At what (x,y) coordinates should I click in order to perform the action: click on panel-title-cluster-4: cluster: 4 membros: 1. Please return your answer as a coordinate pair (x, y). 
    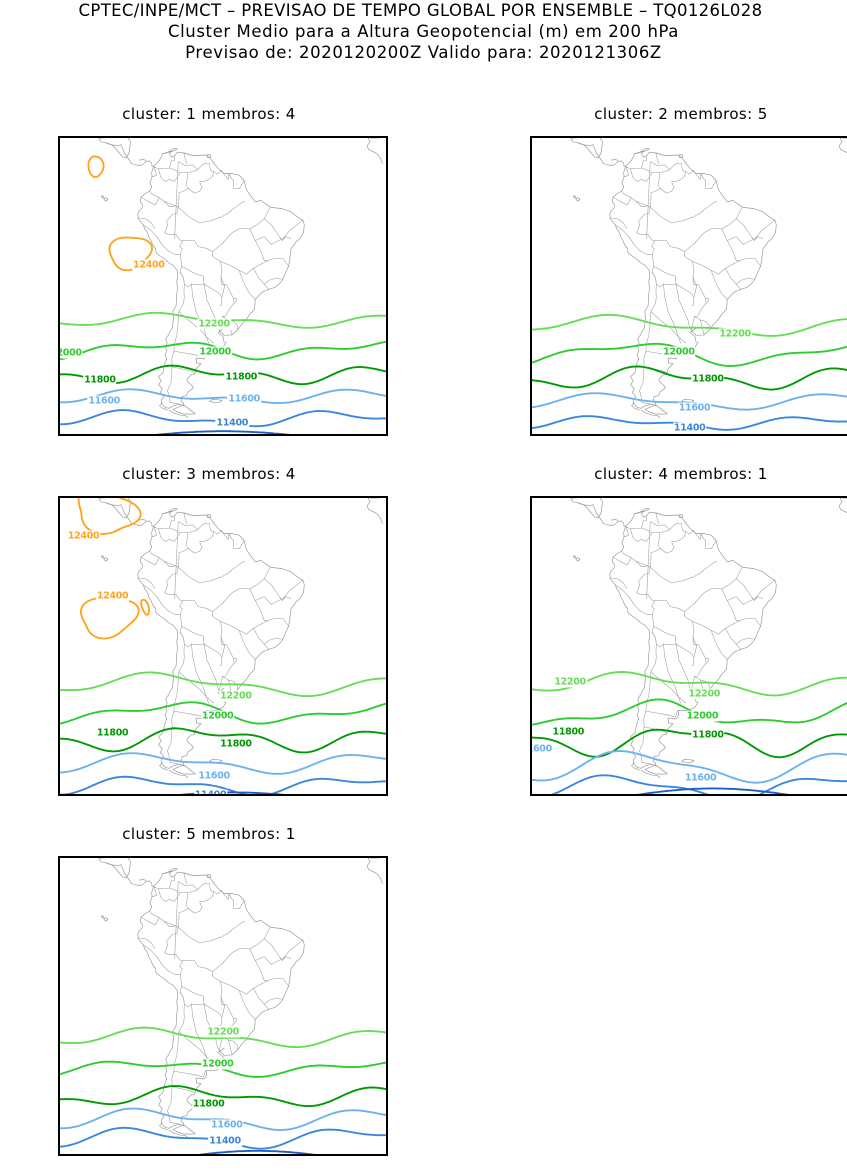
    Looking at the image, I should click on (681, 474).